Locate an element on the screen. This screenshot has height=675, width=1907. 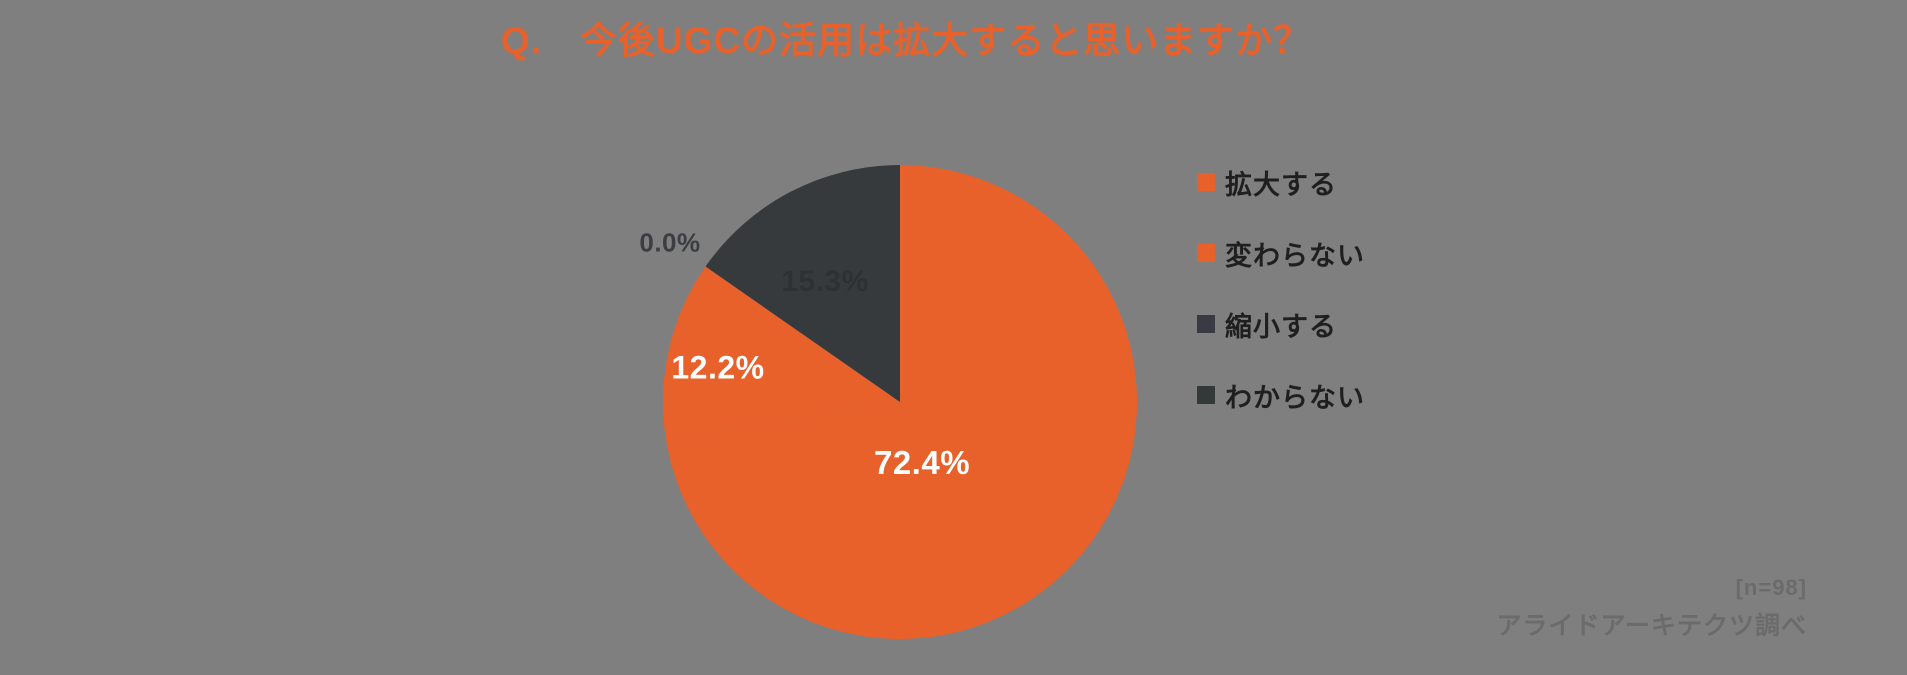
pie-label-dont-know: 15.3% is located at coordinates (825, 281).